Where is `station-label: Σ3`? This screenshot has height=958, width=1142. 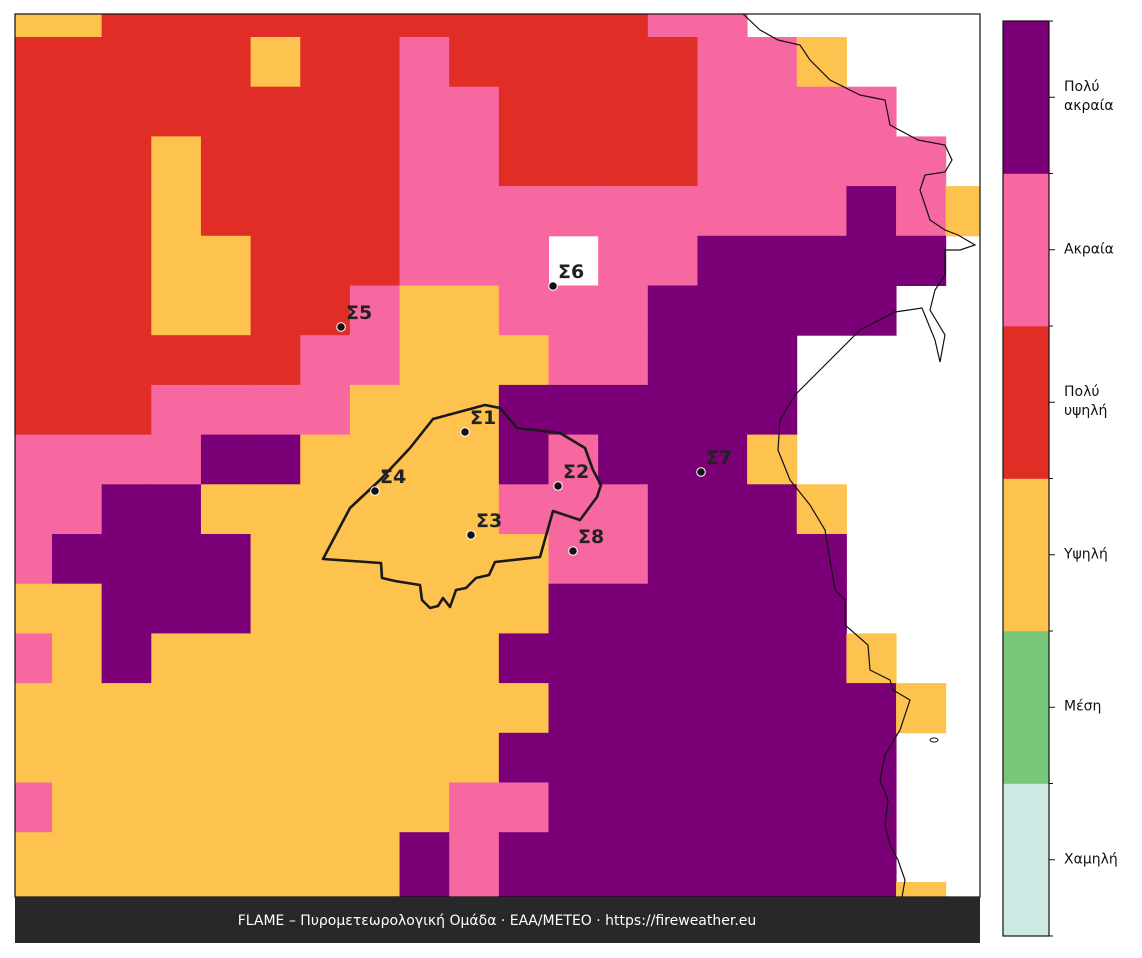
station-label: Σ3 is located at coordinates (489, 521).